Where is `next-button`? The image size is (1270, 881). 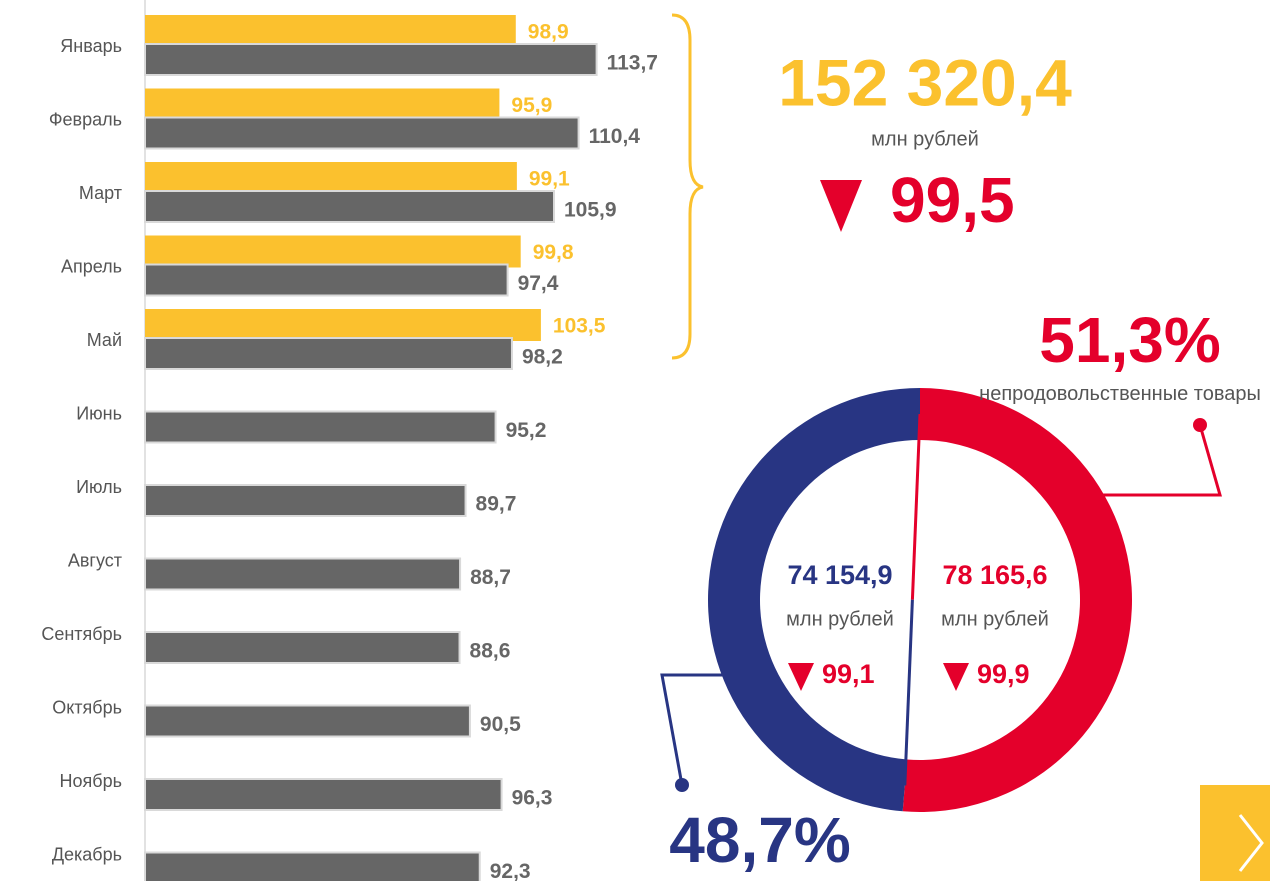 next-button is located at coordinates (1235, 833).